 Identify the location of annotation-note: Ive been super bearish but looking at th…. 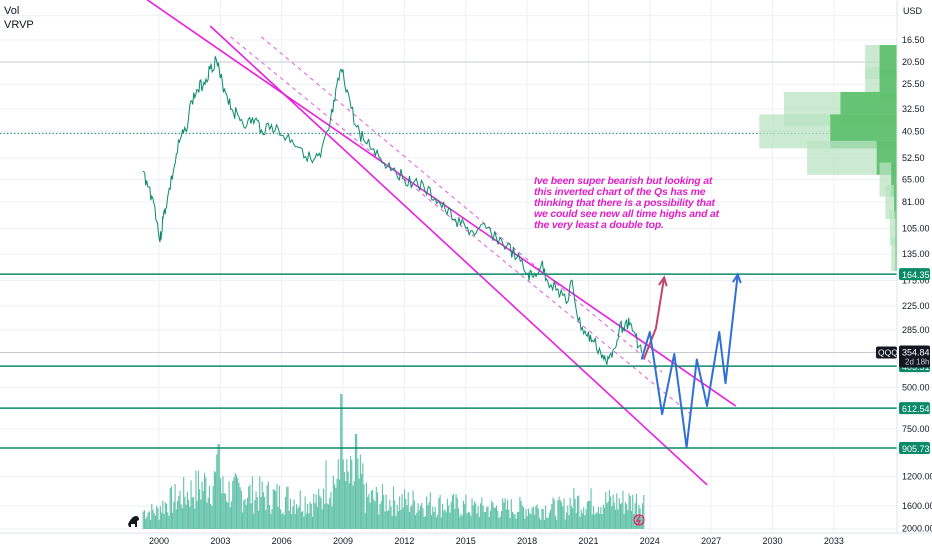
(626, 203).